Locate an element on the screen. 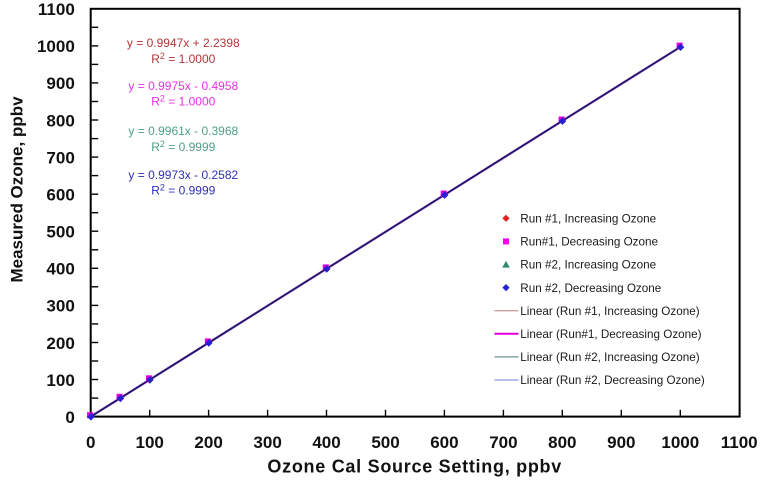 This screenshot has height=491, width=774. svg-text: Run #2, Increasing Ozone is located at coordinates (588, 265).